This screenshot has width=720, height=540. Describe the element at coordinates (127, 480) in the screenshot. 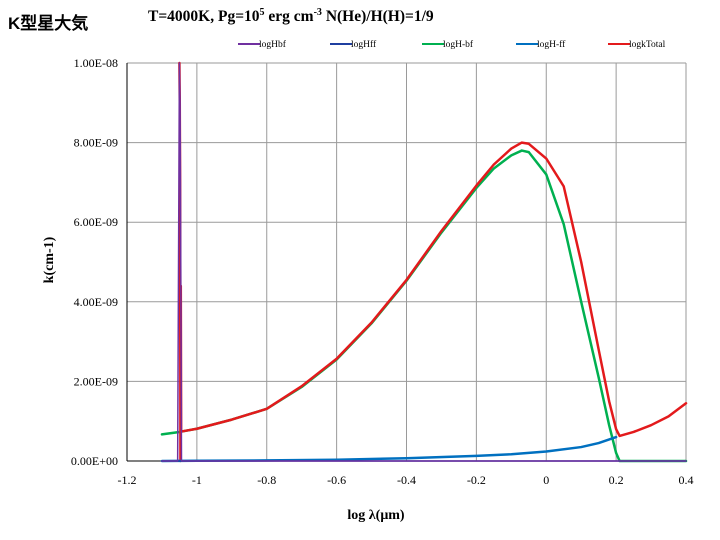

I see `x-tick-label: -1.2` at that location.